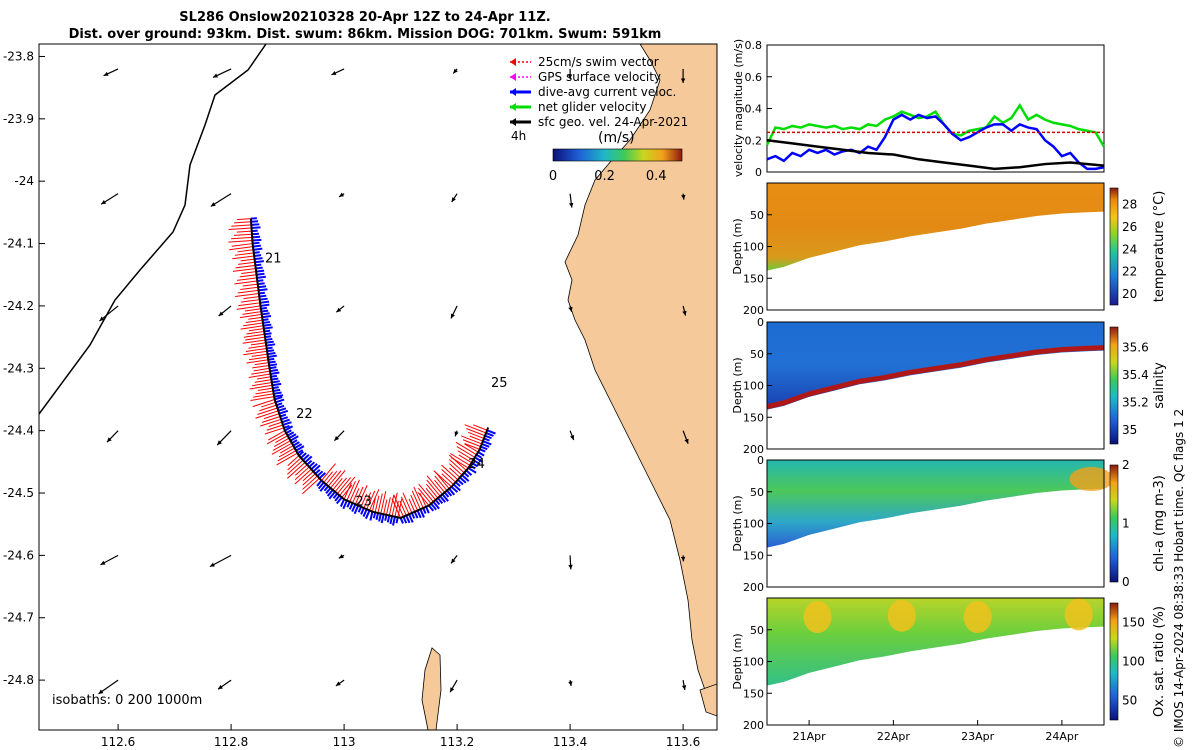  What do you see at coordinates (760, 460) in the screenshot?
I see `section-ytick-label: 0` at bounding box center [760, 460].